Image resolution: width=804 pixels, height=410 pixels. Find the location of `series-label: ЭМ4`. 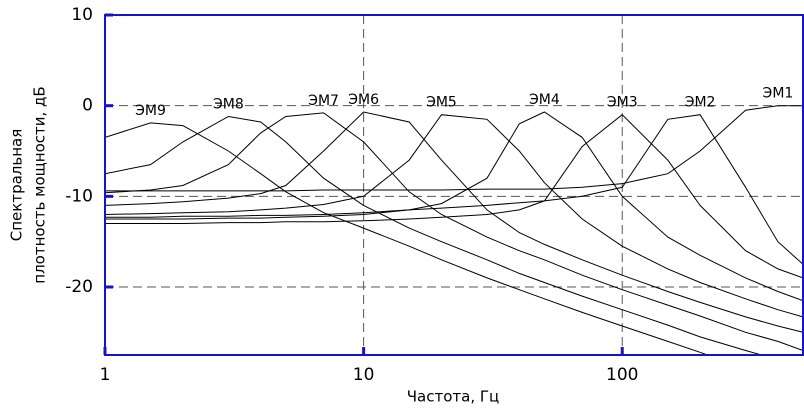

series-label: ЭМ4 is located at coordinates (544, 100).